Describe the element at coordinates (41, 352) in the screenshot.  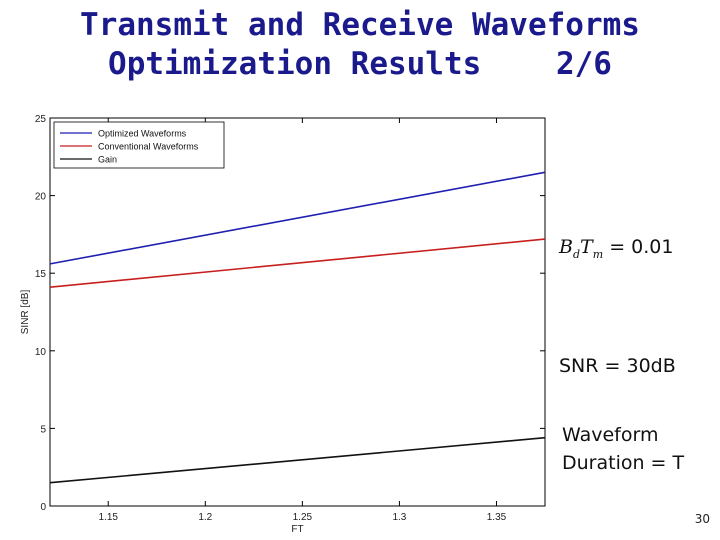
I see `y-tick-label: 10` at that location.